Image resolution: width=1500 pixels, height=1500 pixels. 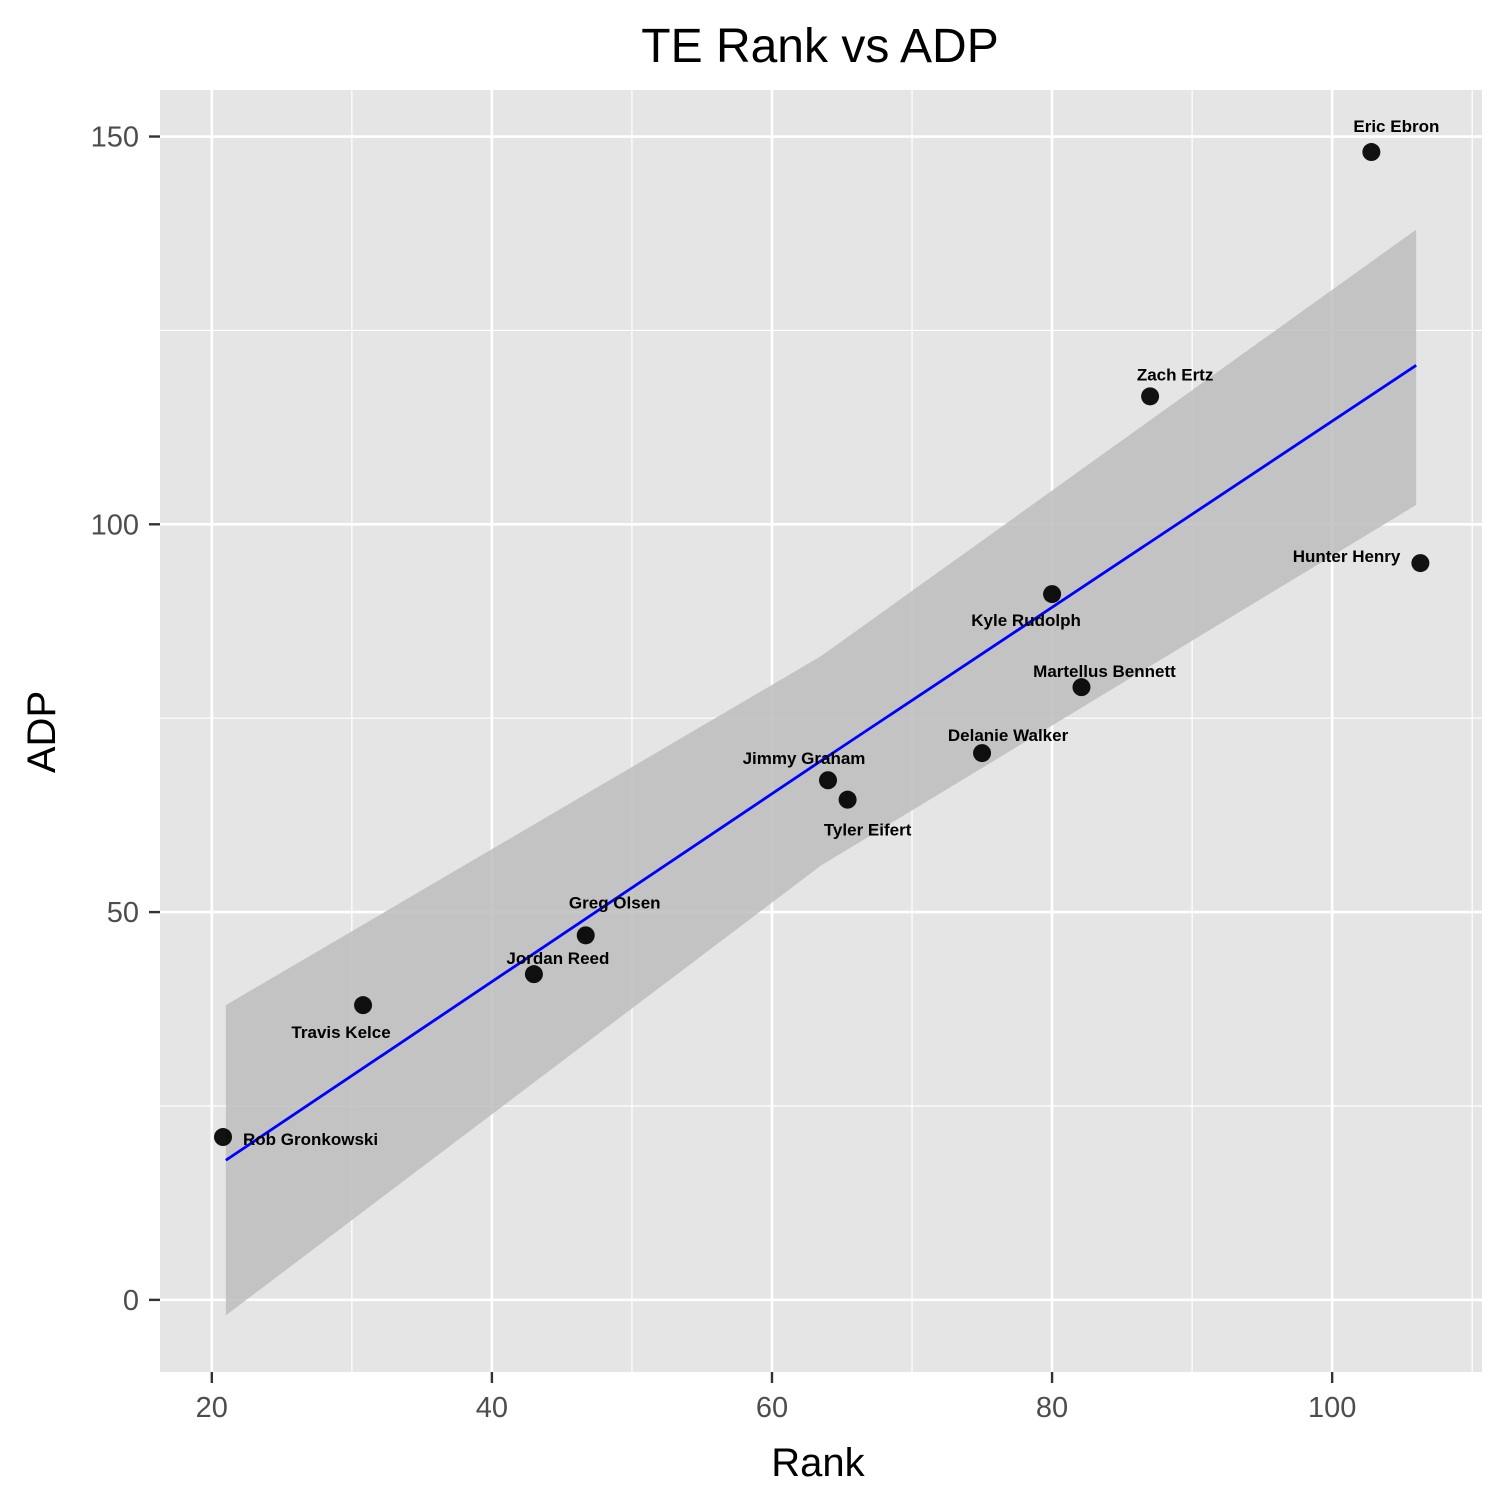 What do you see at coordinates (1347, 556) in the screenshot?
I see `point-label-hunter-henry: Hunter Henry` at bounding box center [1347, 556].